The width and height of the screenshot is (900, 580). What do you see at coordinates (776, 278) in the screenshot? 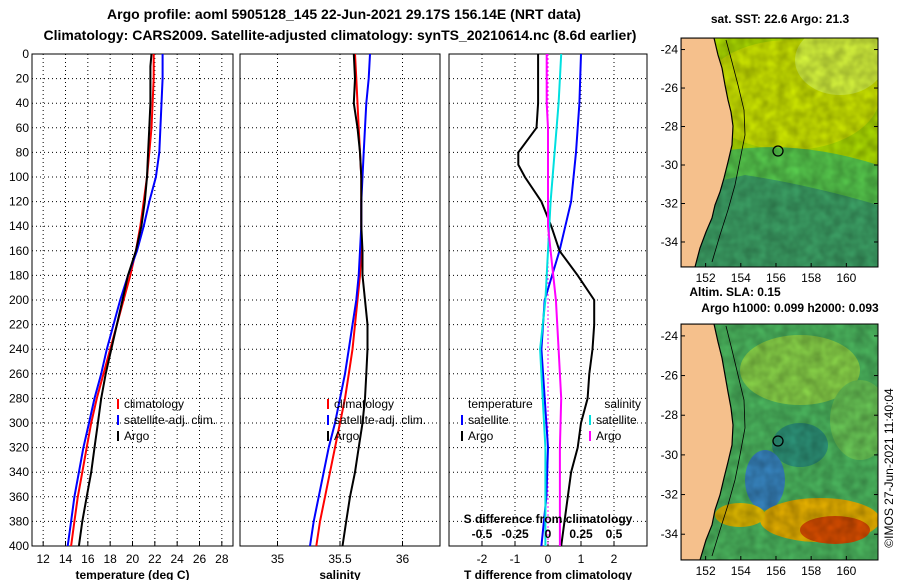
I see `sst-ticks-lon-label: 156` at bounding box center [776, 278].